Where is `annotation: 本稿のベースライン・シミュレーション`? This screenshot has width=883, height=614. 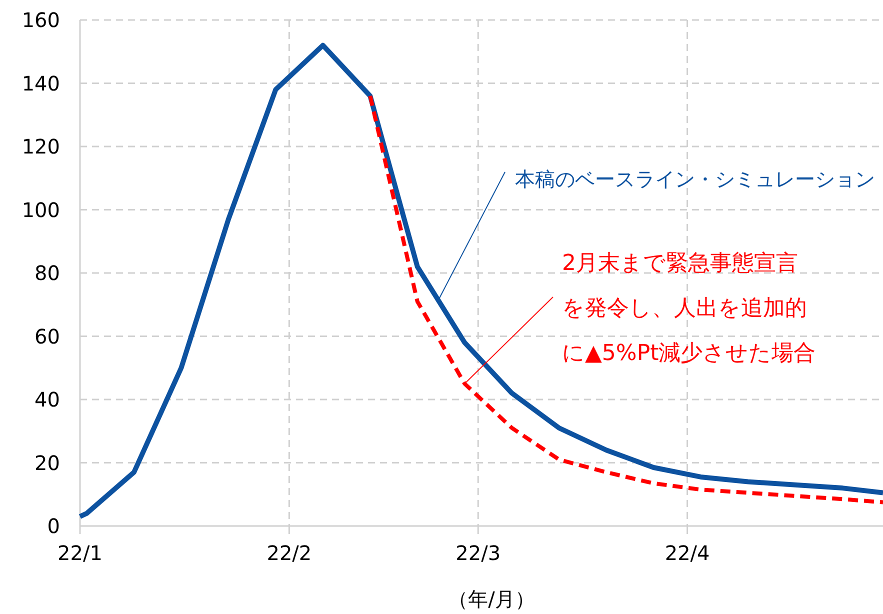
annotation: 本稿のベースライン・シミュレーション is located at coordinates (695, 179).